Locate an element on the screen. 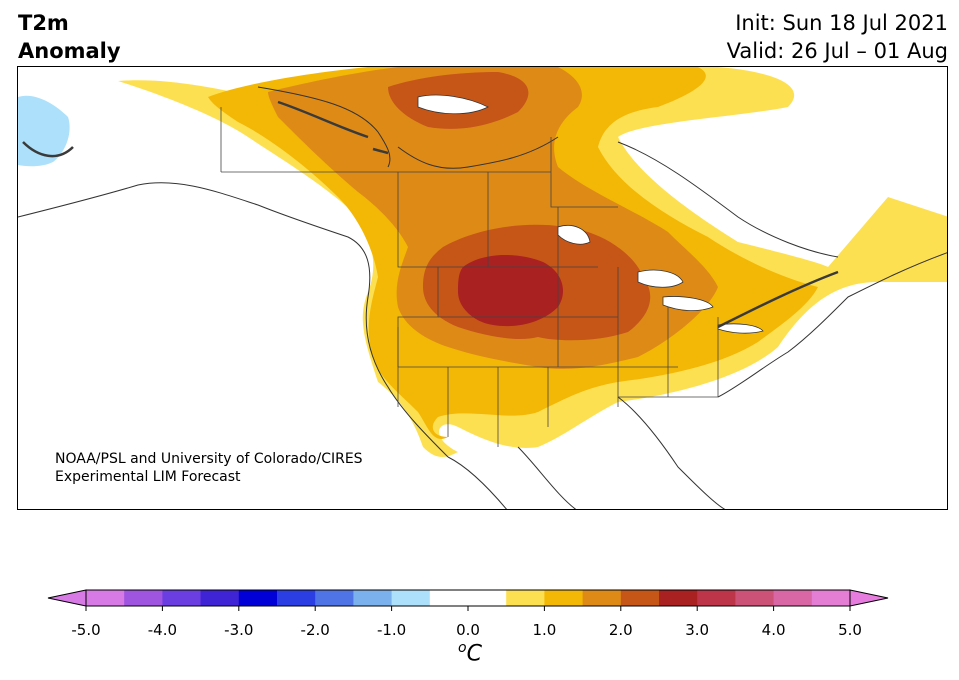  colorbar is located at coordinates (468, 600).